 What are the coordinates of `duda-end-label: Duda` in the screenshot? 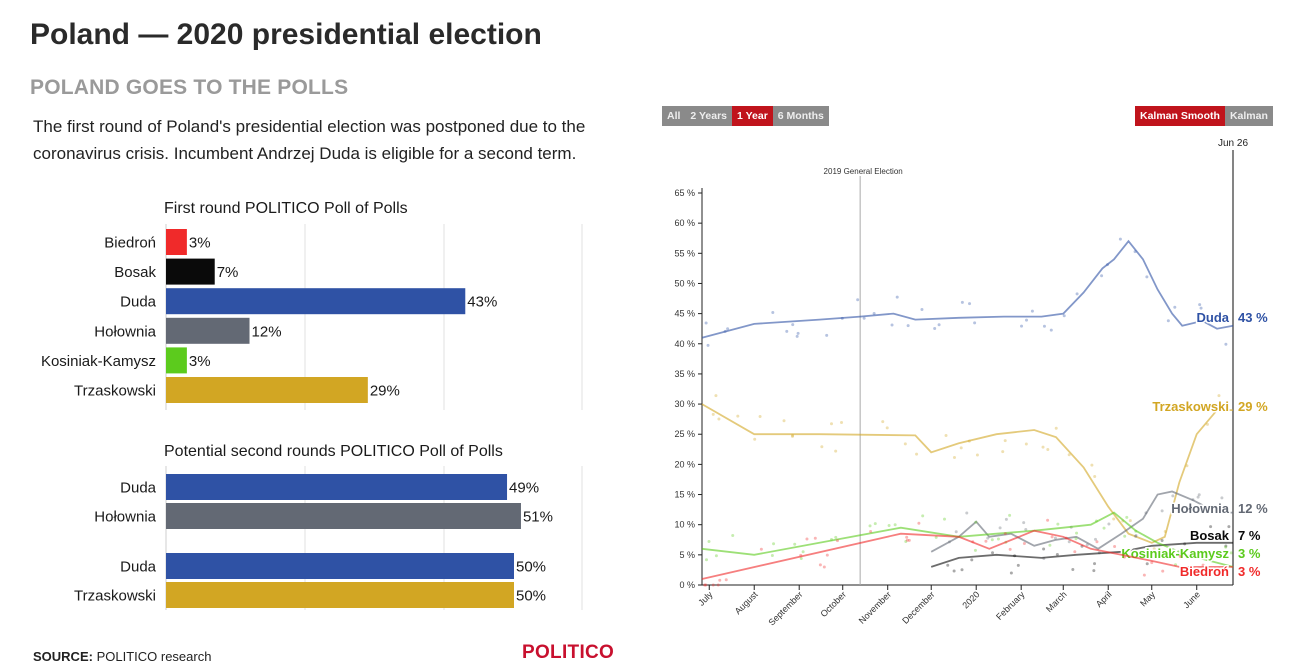 It's located at (1213, 317).